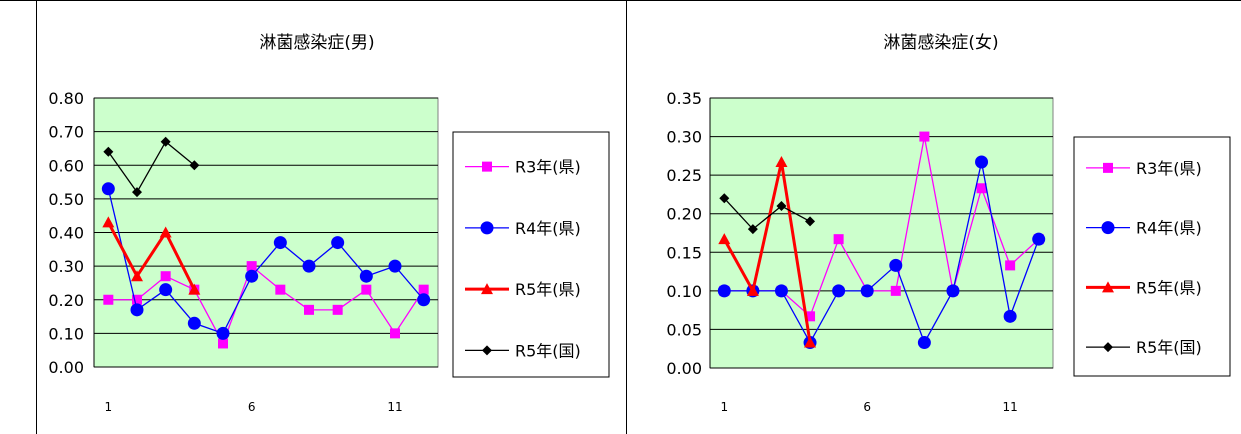 The image size is (1241, 434). I want to click on series-triangle, so click(767, 252).